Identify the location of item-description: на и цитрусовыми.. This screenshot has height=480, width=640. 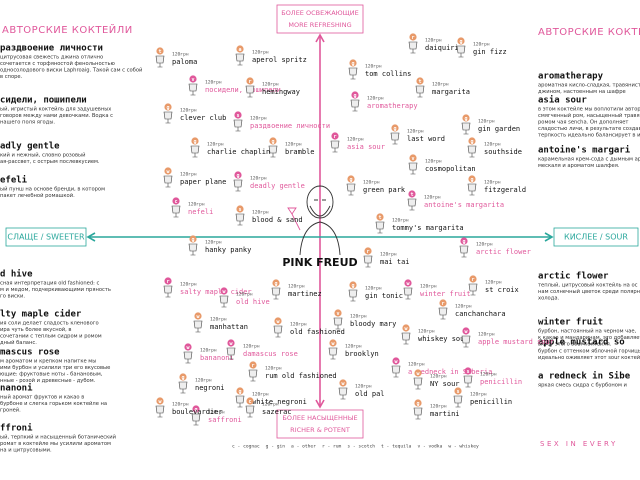
(26, 451).